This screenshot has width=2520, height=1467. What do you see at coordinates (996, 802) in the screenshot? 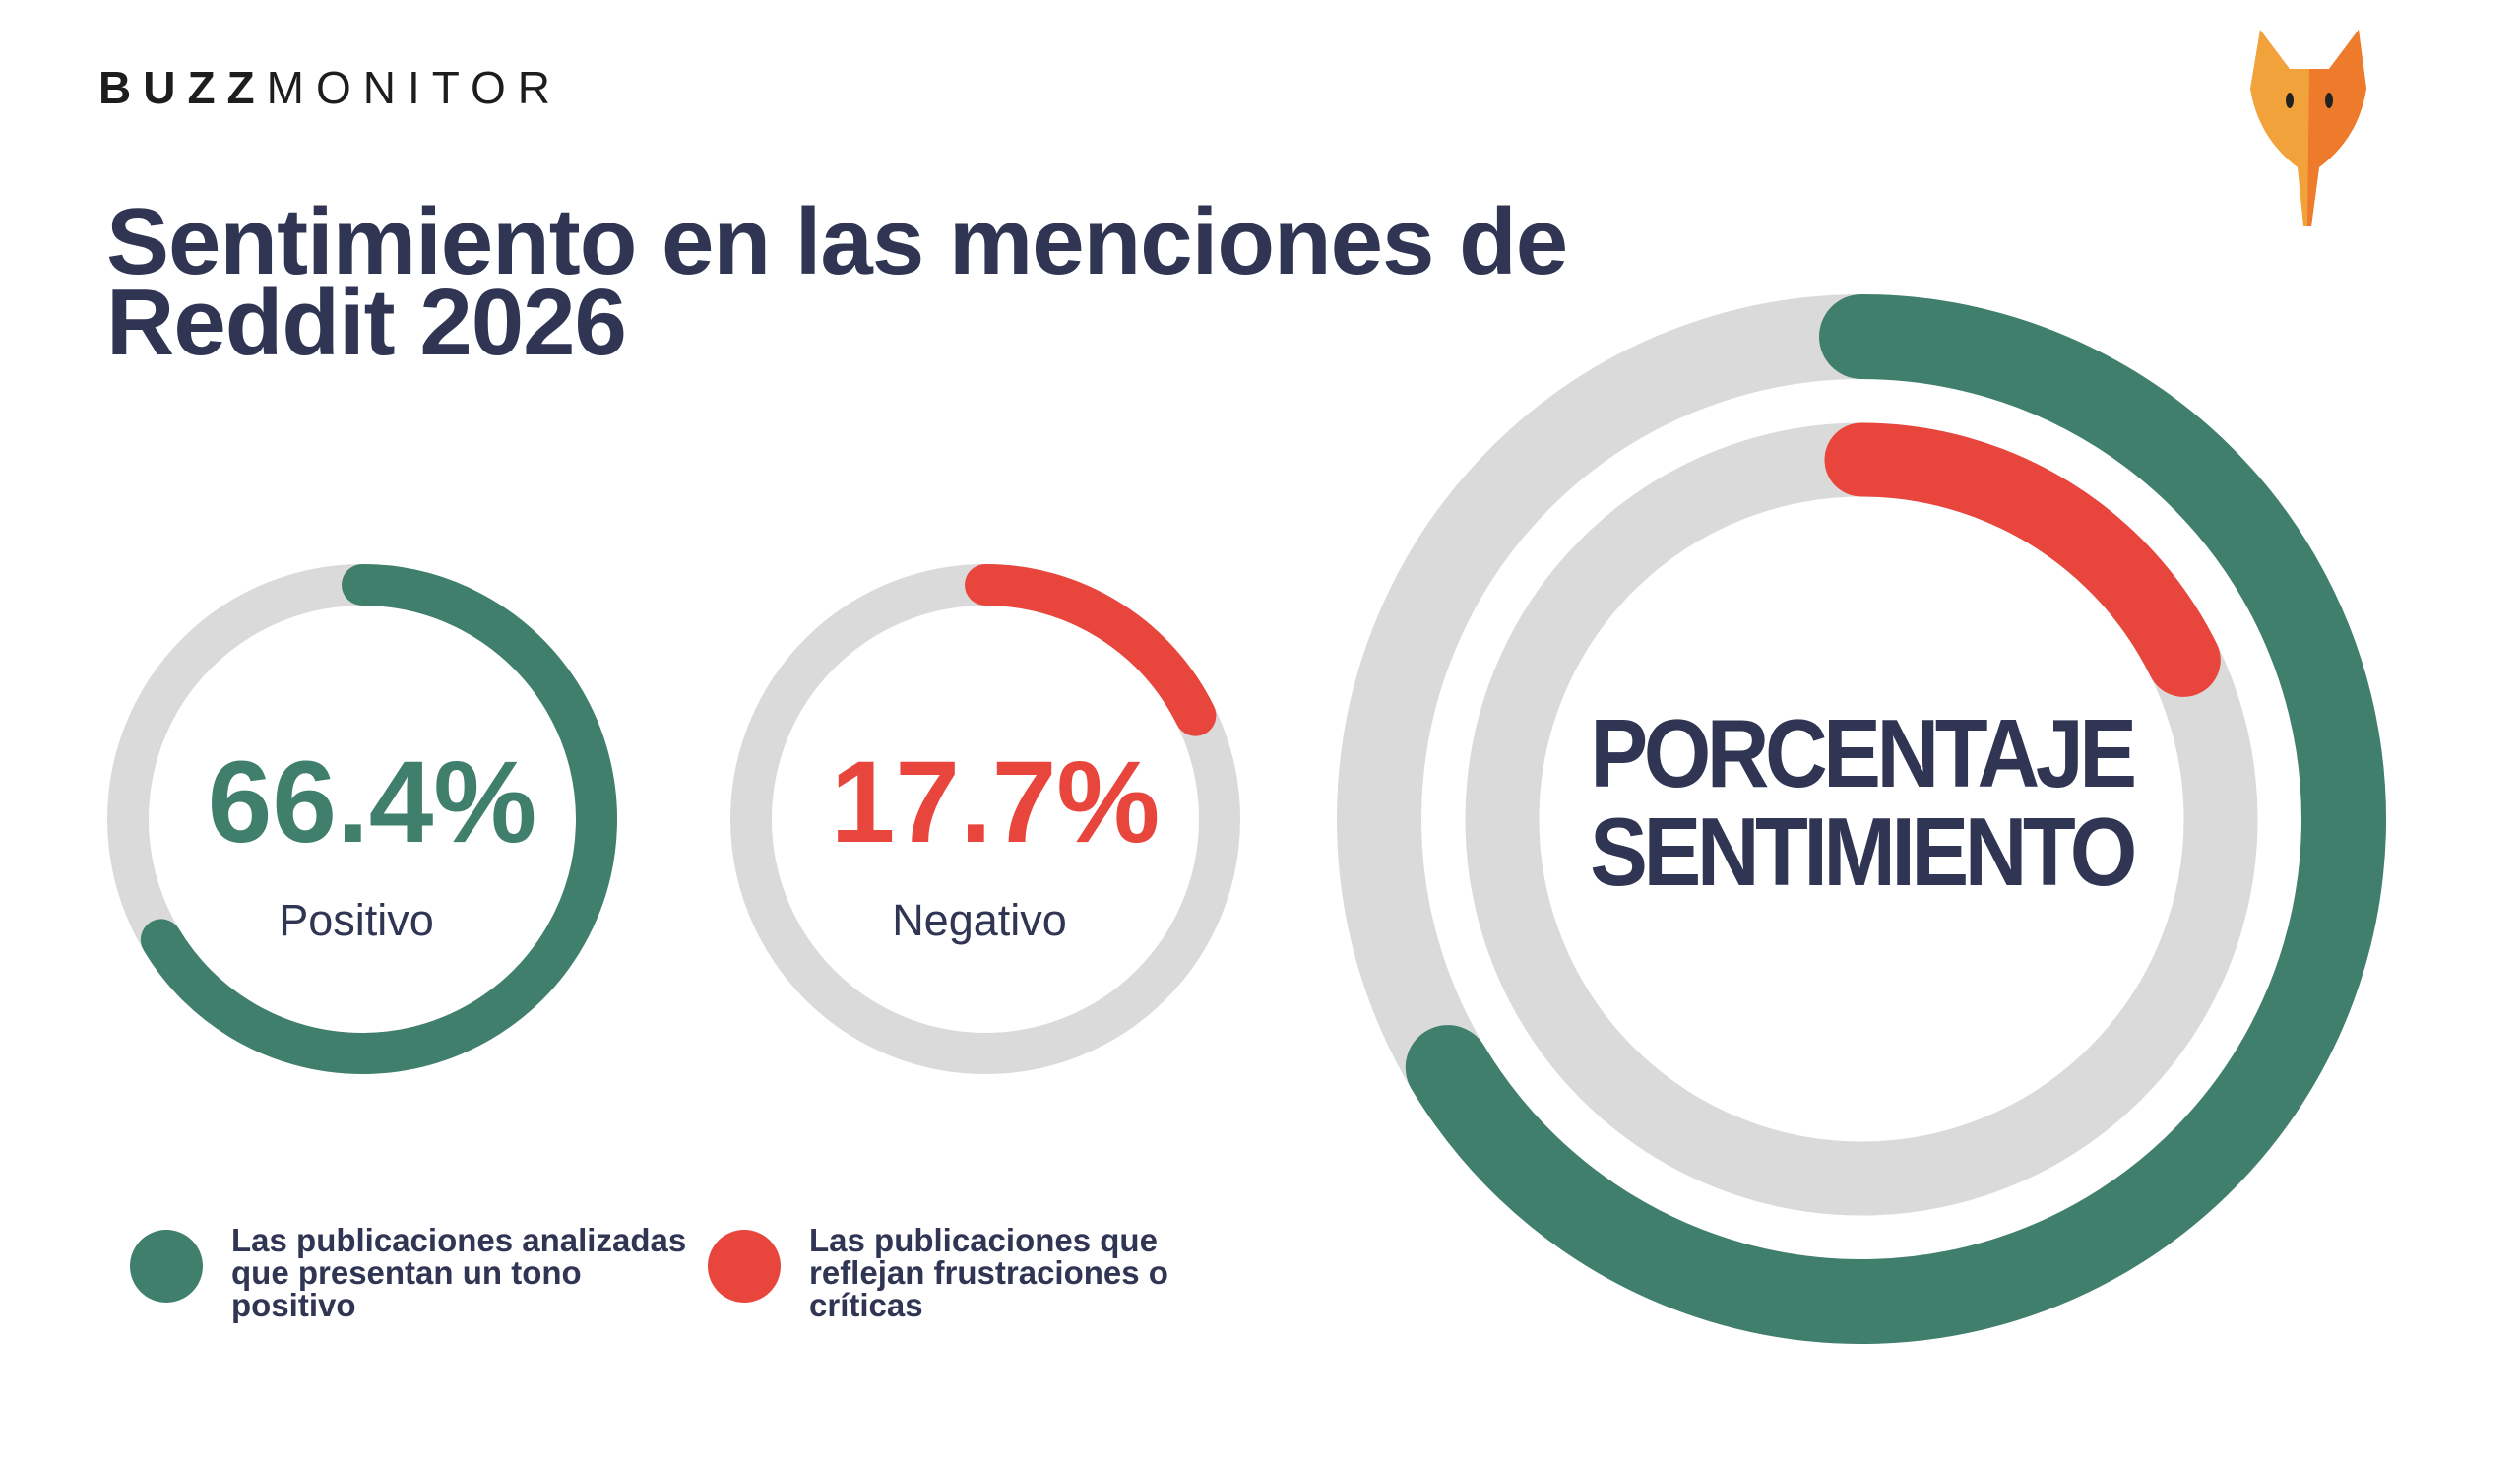
I see `value-label: 17.7%` at bounding box center [996, 802].